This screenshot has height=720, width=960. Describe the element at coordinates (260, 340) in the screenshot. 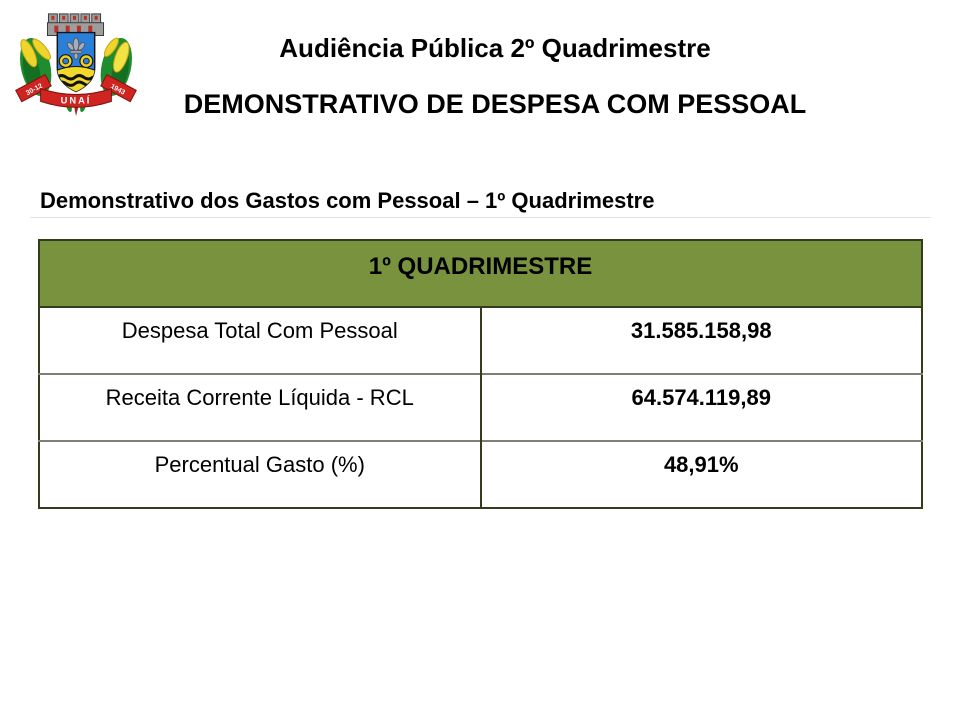

I see `row-label: Despesa Total Com Pessoal` at that location.